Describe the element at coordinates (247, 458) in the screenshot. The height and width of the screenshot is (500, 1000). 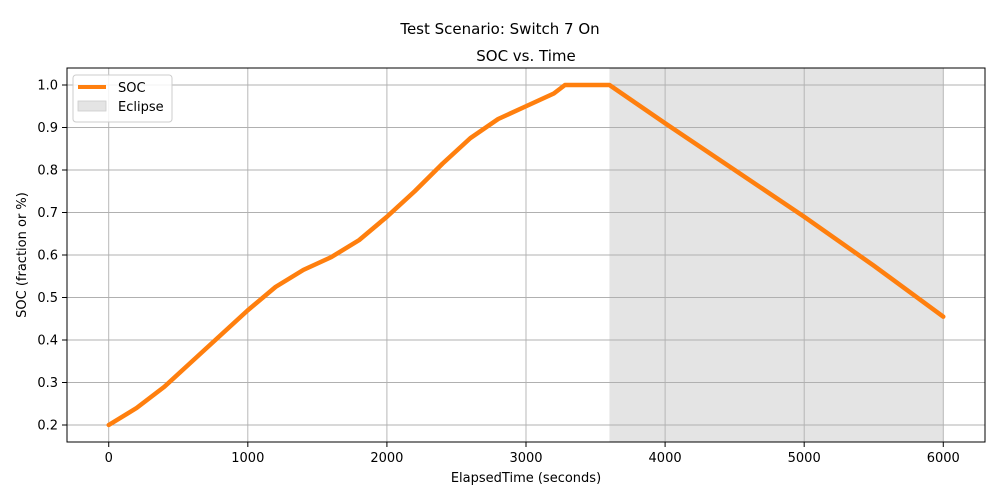
I see `x-tick-label: 1000` at that location.